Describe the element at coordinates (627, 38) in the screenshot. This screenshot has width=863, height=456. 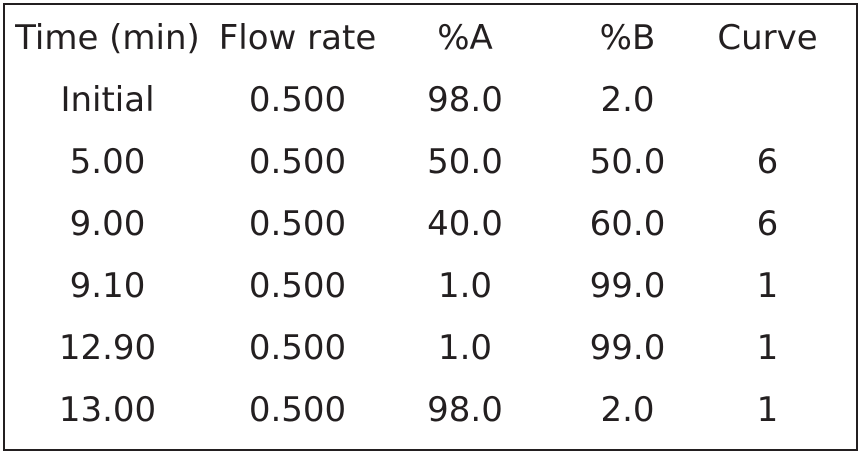
I see `header-percent-b: %B` at that location.